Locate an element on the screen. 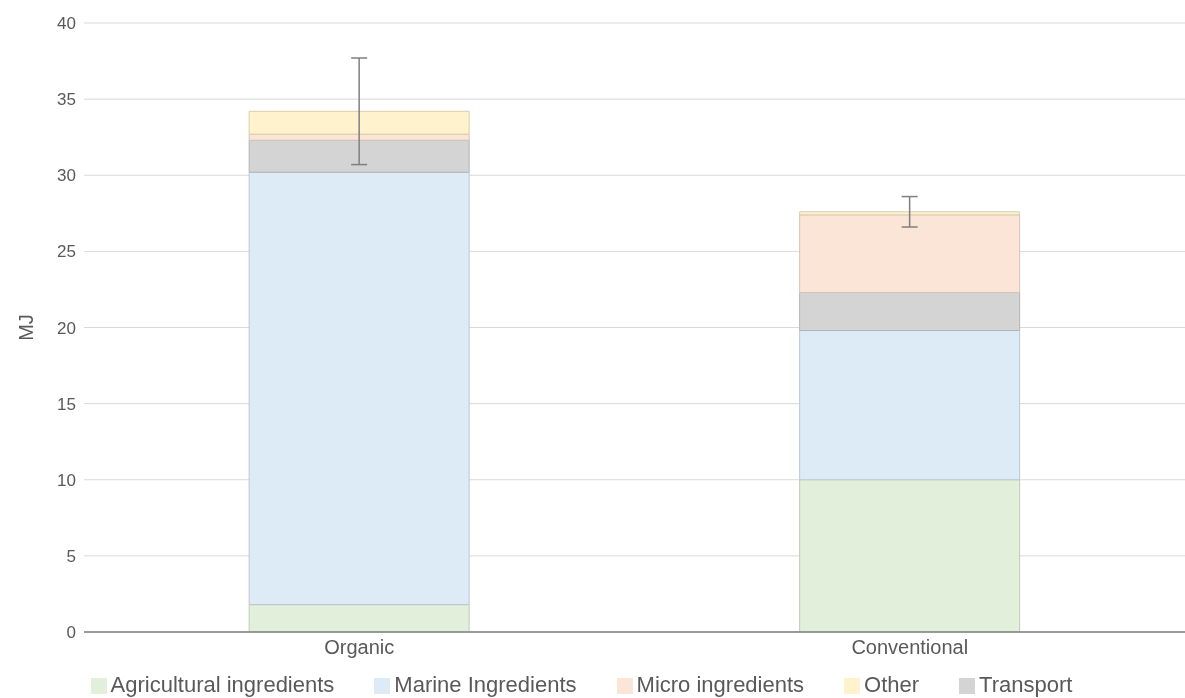 This screenshot has height=698, width=1185. legend-label: Other is located at coordinates (892, 684).